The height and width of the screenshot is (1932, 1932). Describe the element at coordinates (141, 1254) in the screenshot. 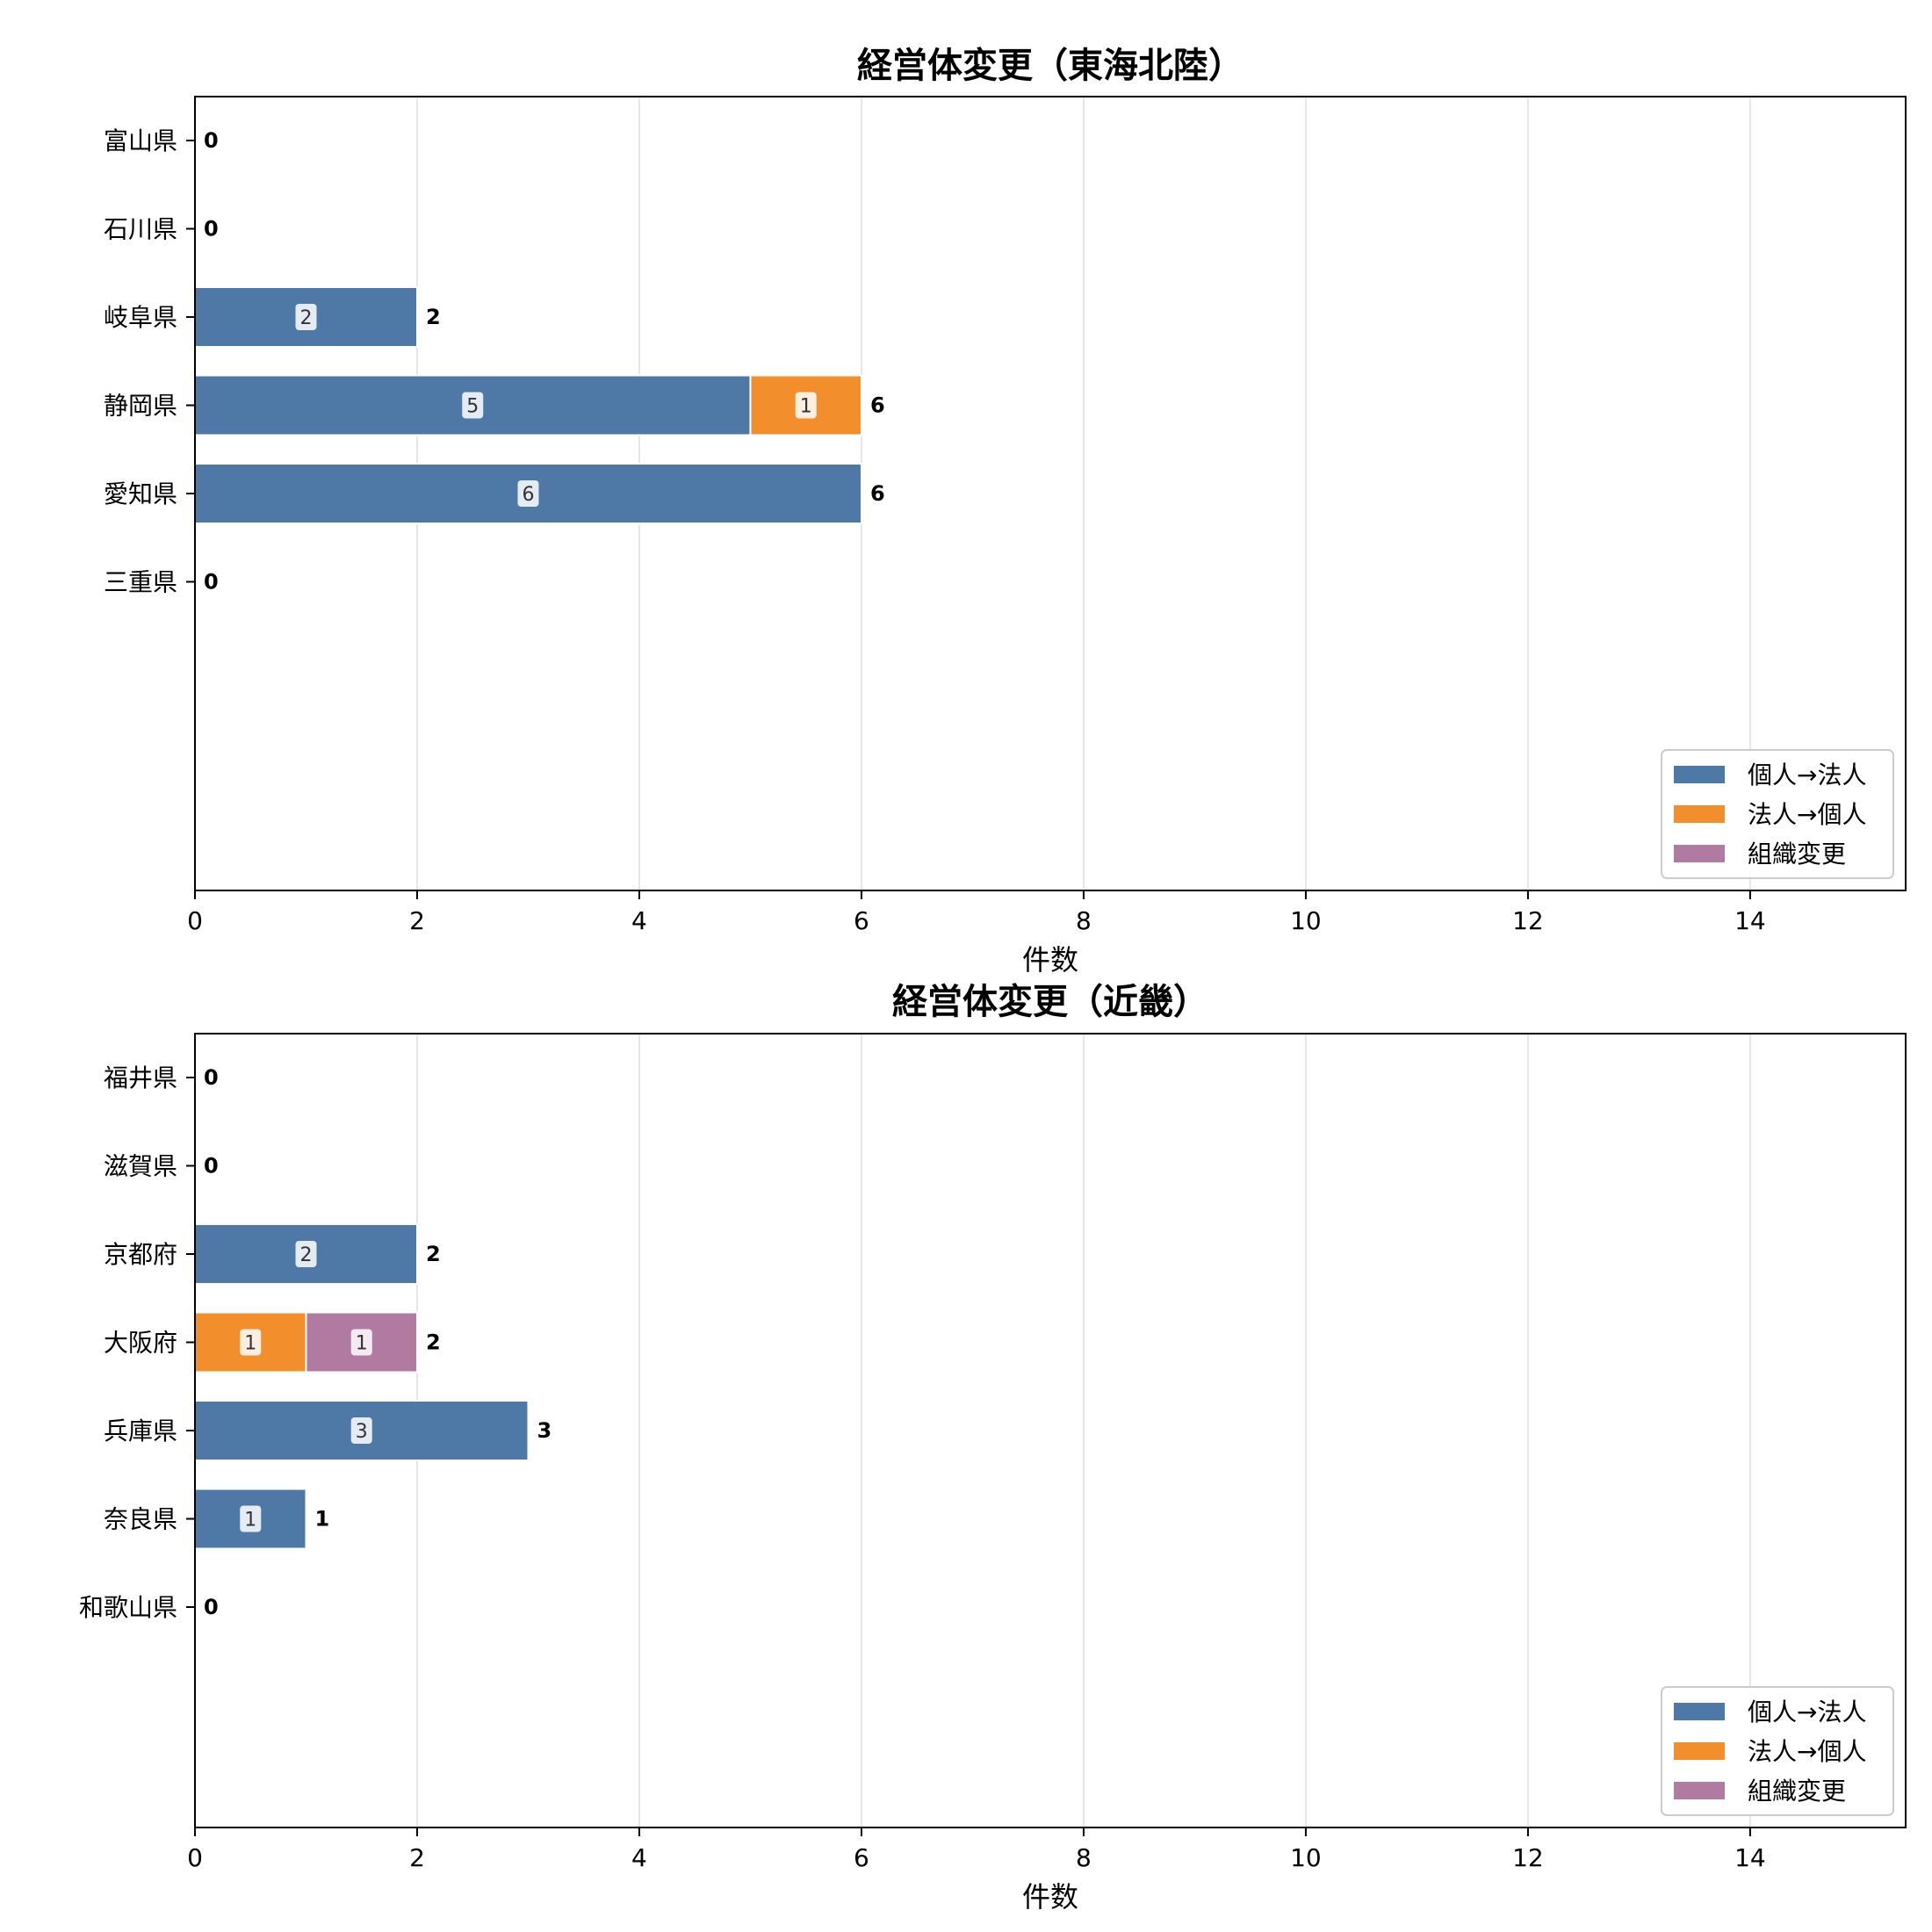

I see `y-tick-label: 京都府` at that location.